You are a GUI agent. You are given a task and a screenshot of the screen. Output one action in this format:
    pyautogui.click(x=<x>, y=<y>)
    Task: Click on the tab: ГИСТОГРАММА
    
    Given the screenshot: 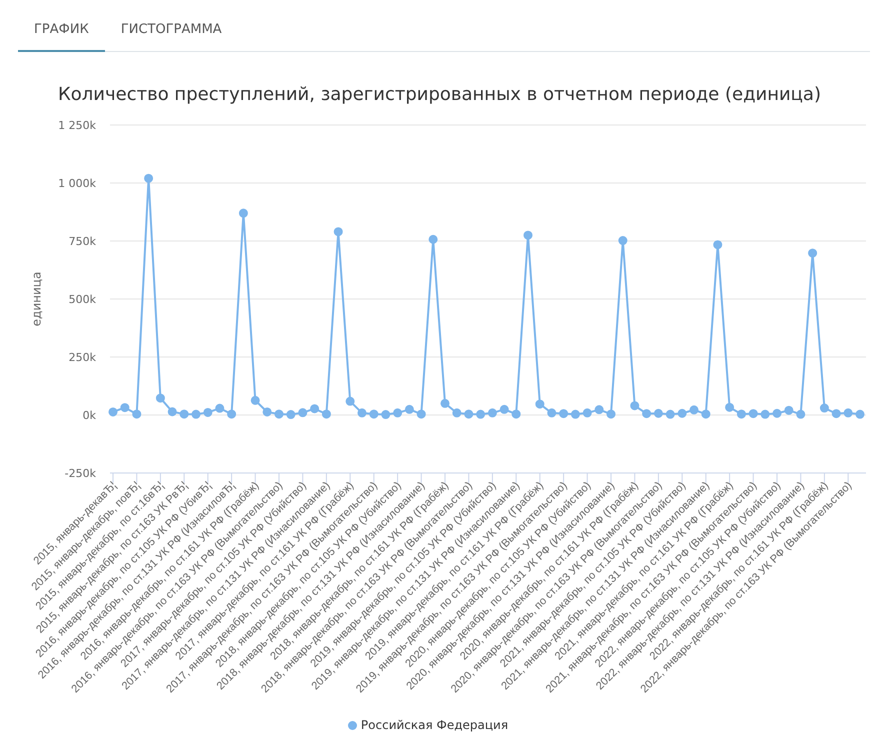 What is the action you would take?
    pyautogui.click(x=171, y=26)
    